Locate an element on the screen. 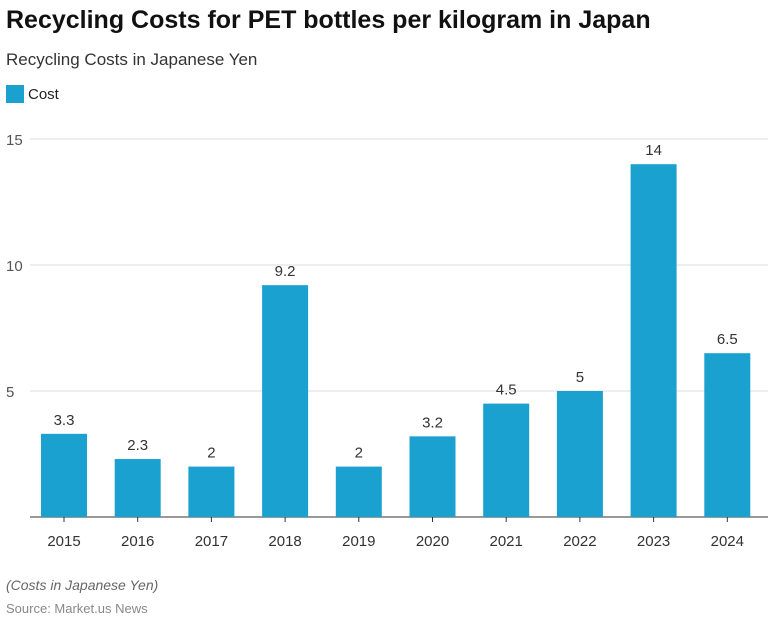 This screenshot has width=768, height=626. bar-2020 is located at coordinates (432, 476).